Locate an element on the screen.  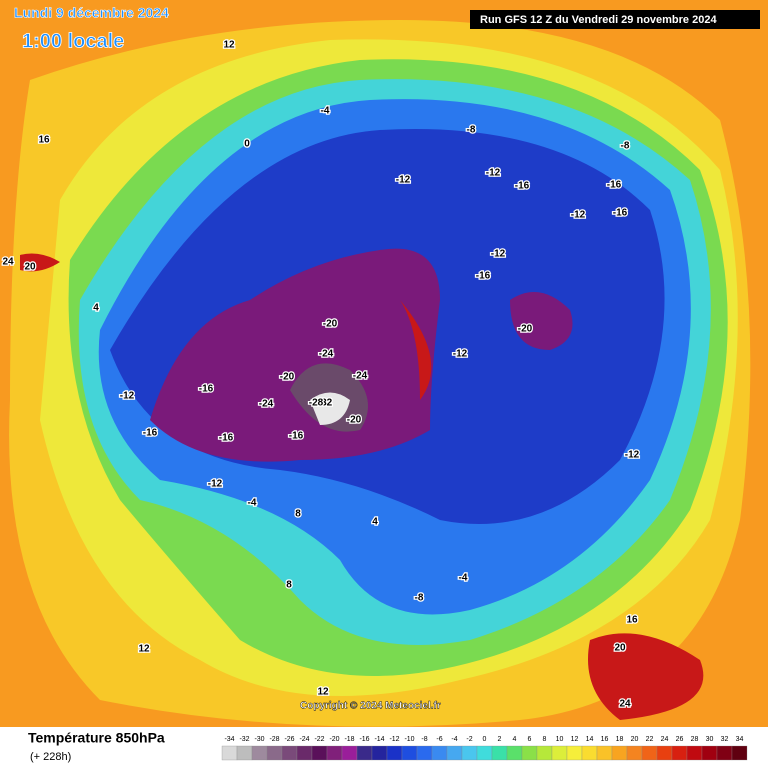
scale-label: -32 is located at coordinates (244, 739).